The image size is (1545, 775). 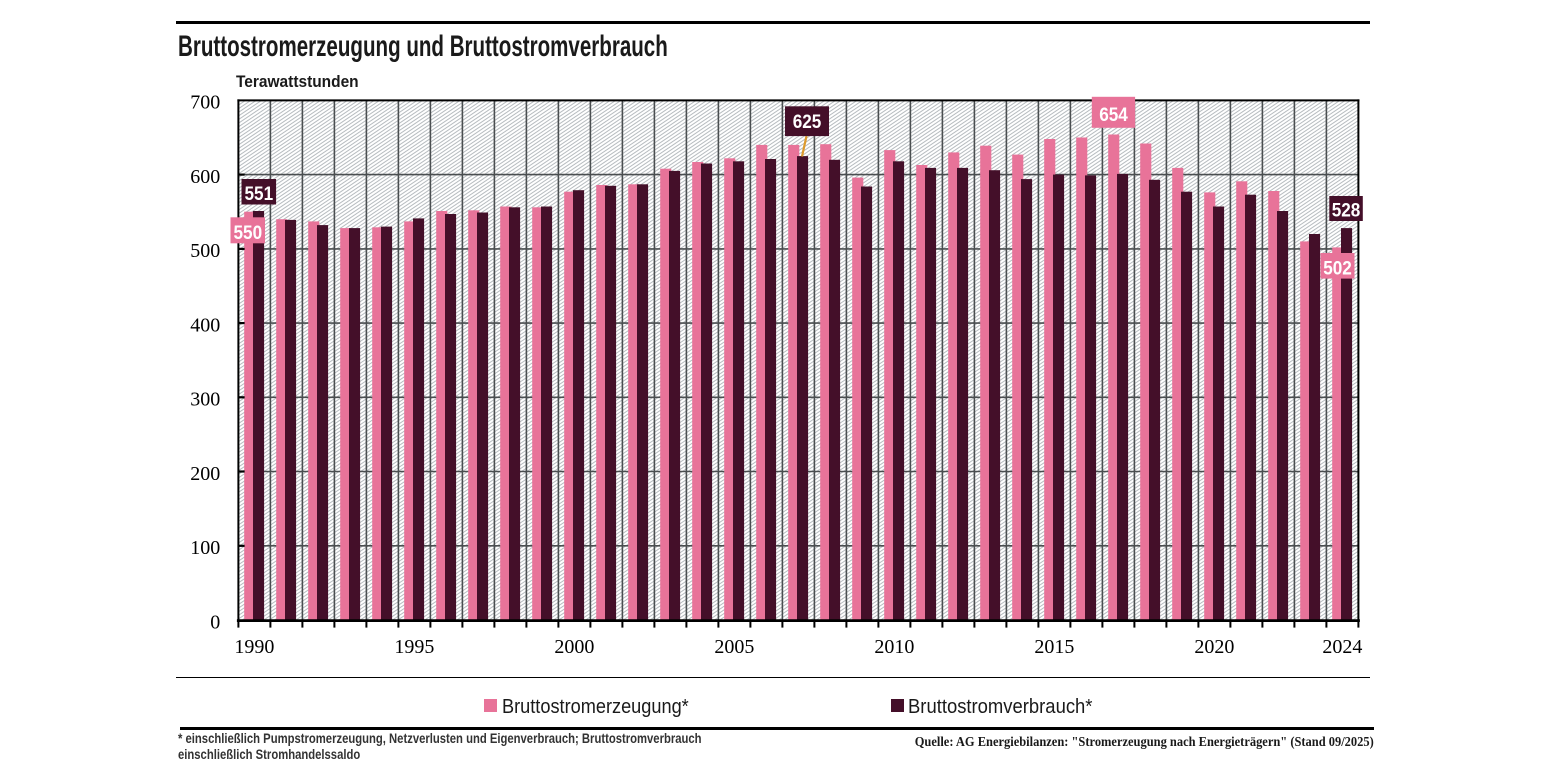 What do you see at coordinates (1054, 647) in the screenshot?
I see `svg-text: 2015` at bounding box center [1054, 647].